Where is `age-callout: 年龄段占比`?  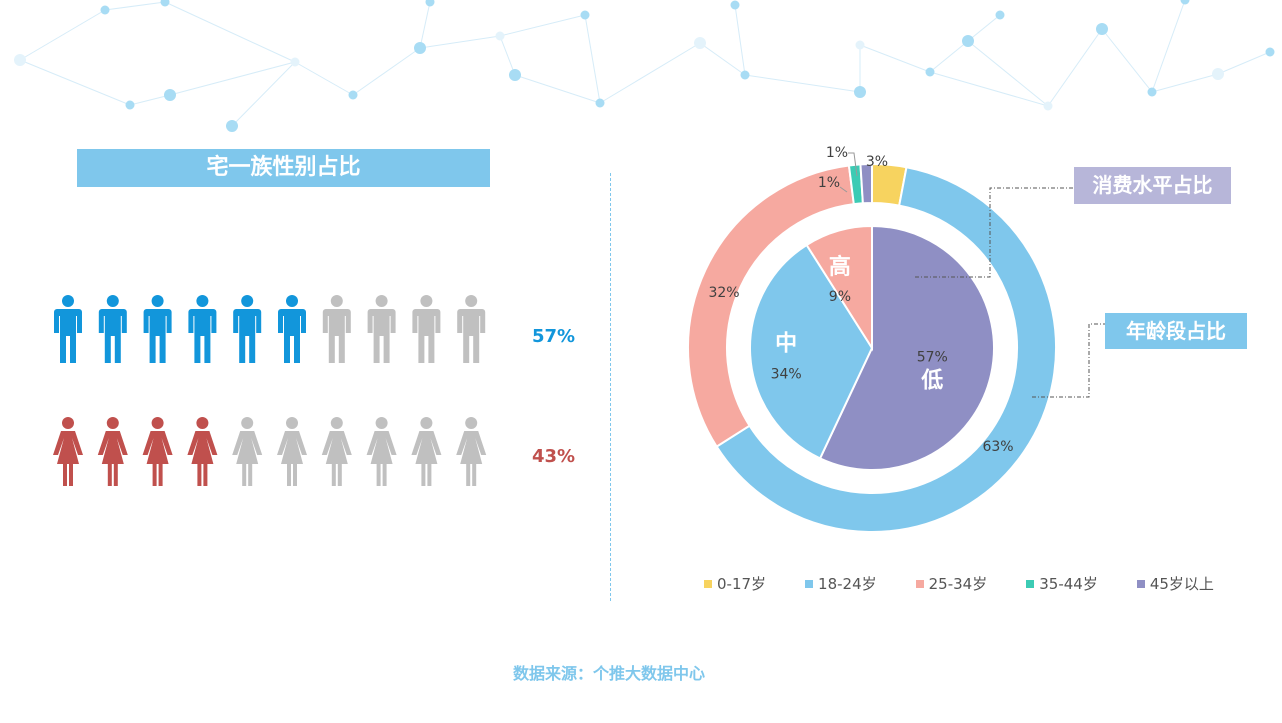 age-callout: 年龄段占比 is located at coordinates (1176, 331).